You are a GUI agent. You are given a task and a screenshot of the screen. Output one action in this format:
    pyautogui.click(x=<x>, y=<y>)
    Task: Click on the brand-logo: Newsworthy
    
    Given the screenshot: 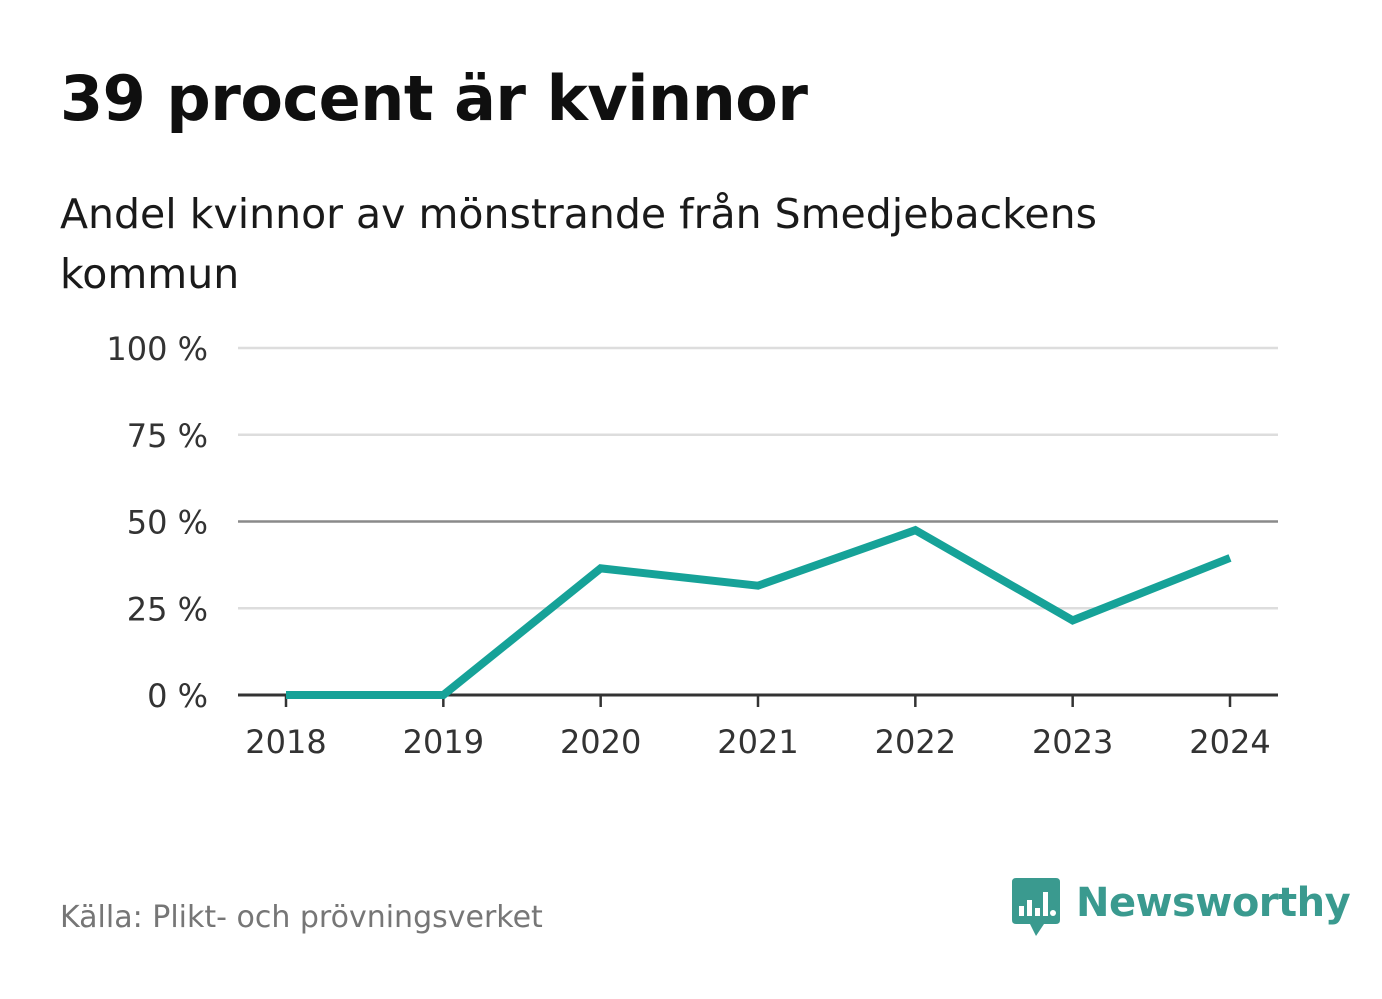 What is the action you would take?
    pyautogui.click(x=1180, y=910)
    